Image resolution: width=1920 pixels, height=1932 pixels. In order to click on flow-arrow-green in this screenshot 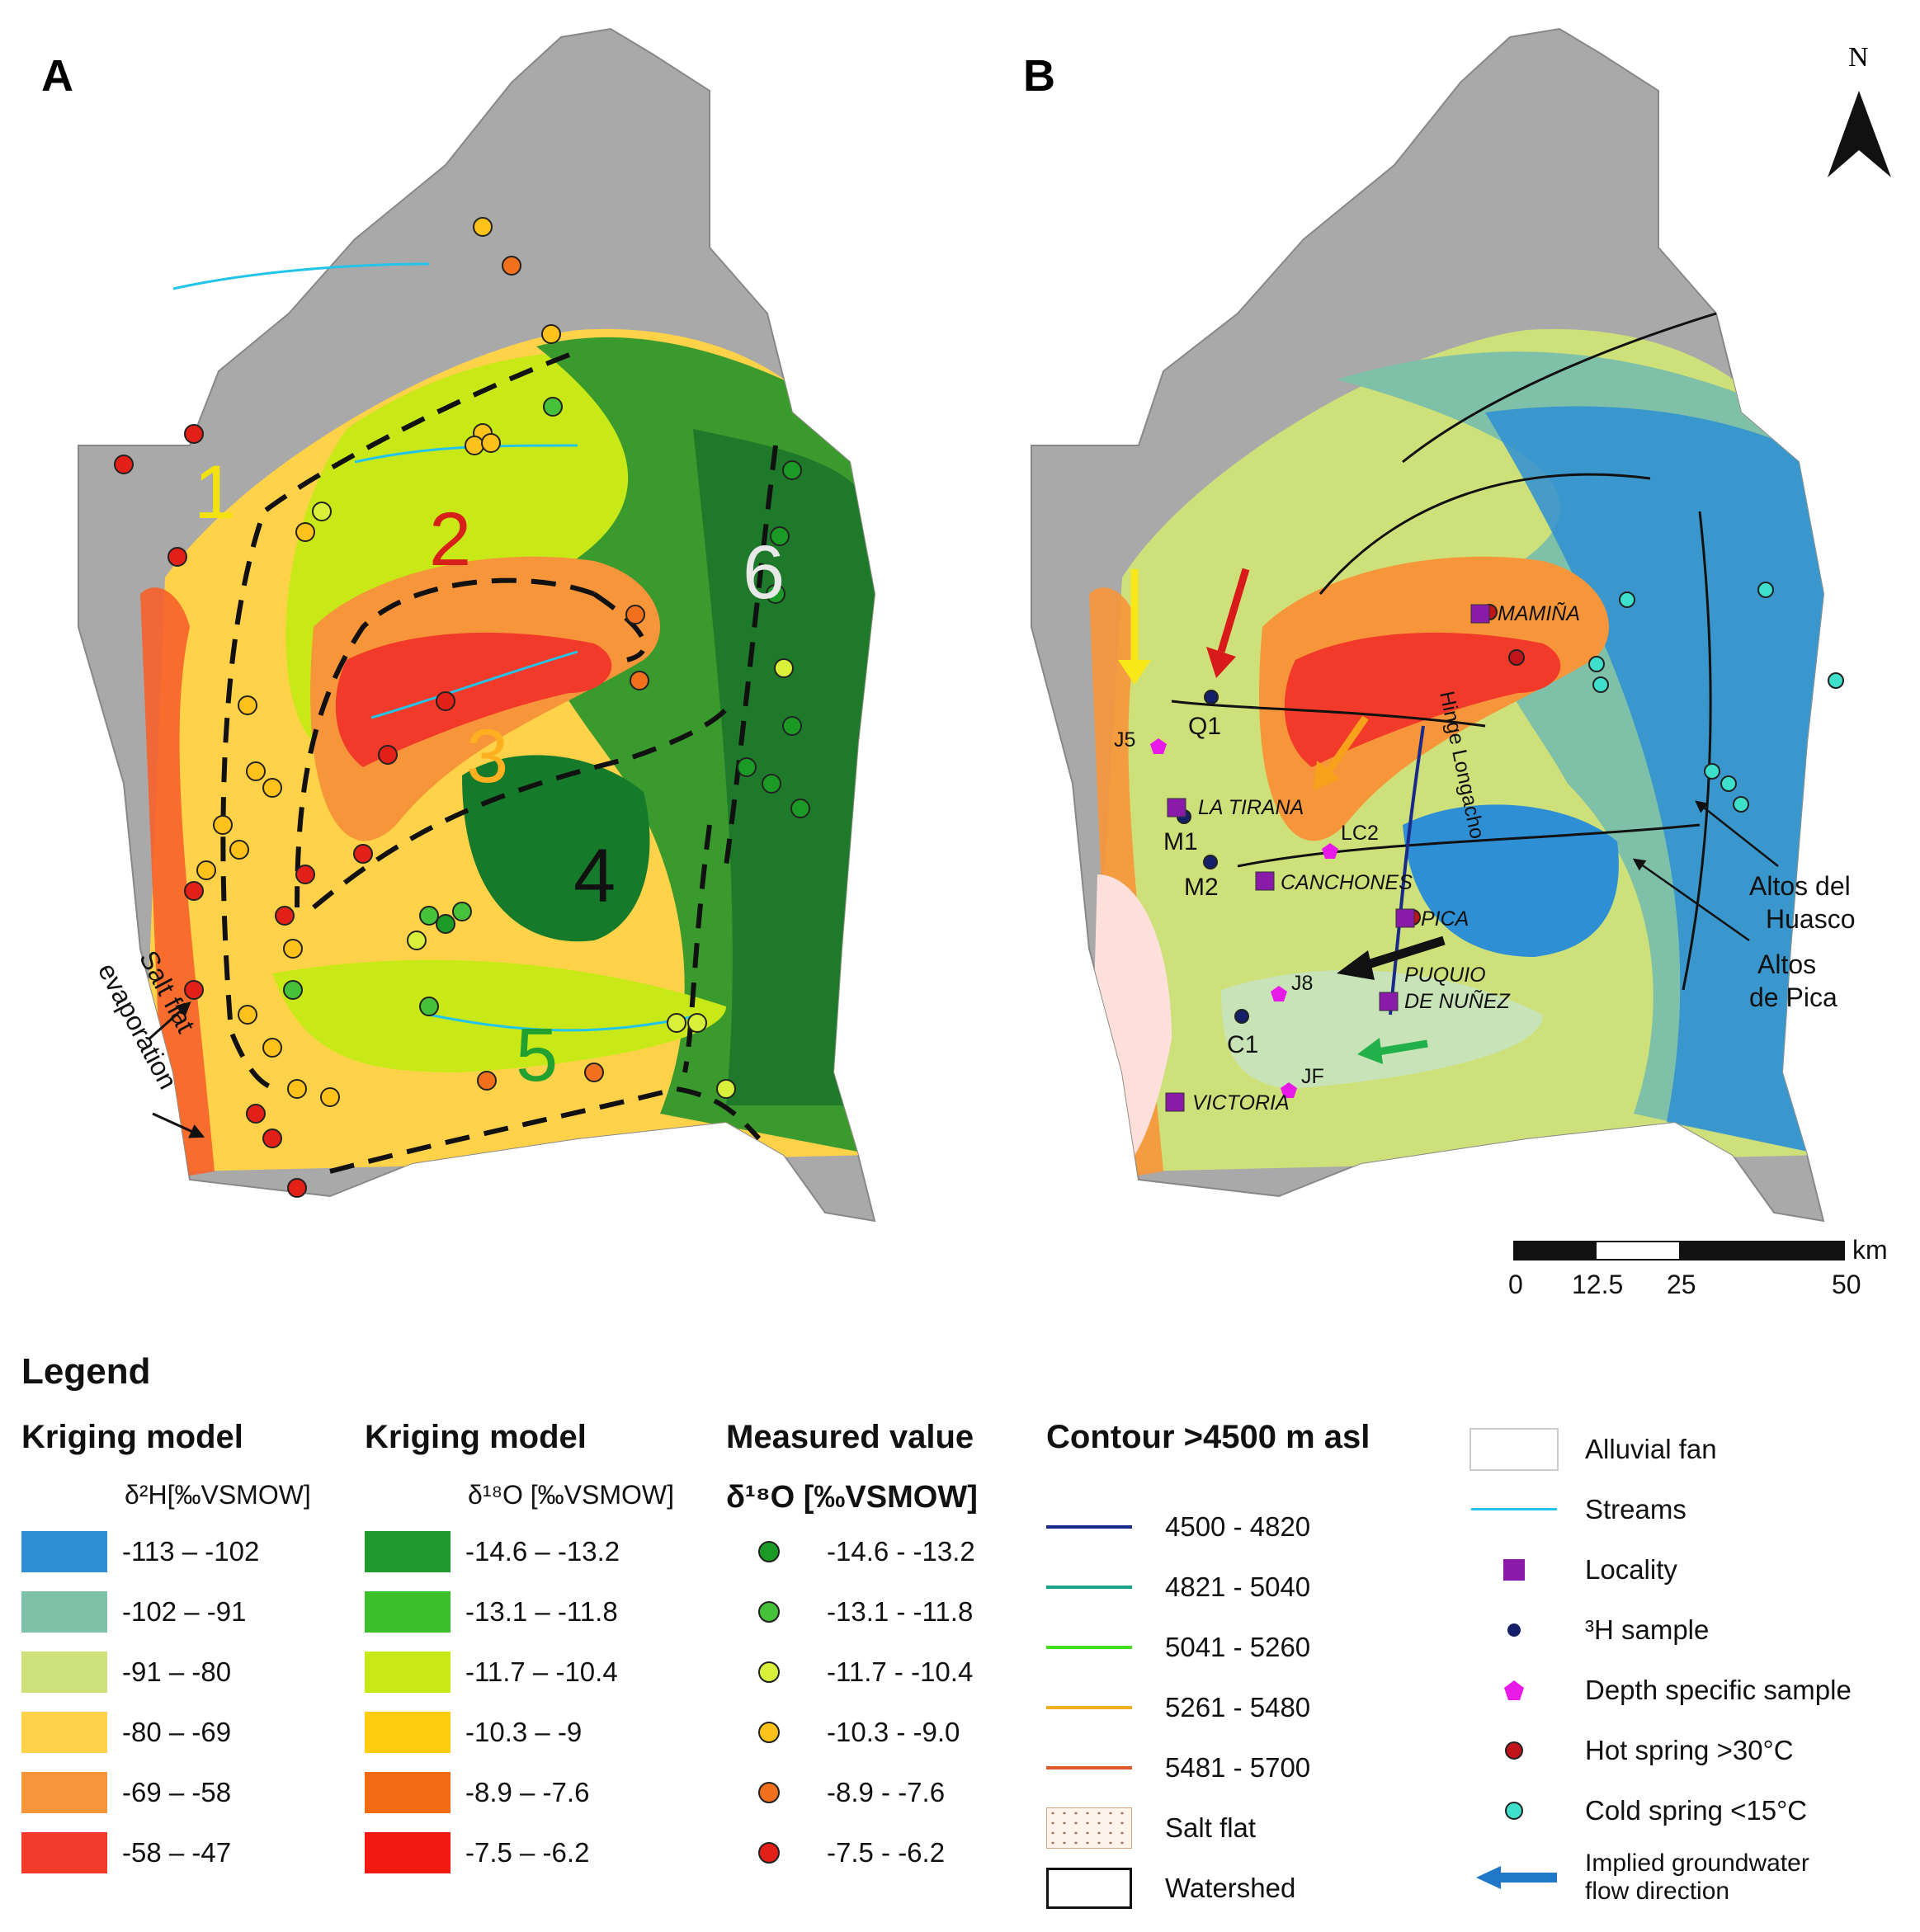, I will do `click(1392, 1051)`.